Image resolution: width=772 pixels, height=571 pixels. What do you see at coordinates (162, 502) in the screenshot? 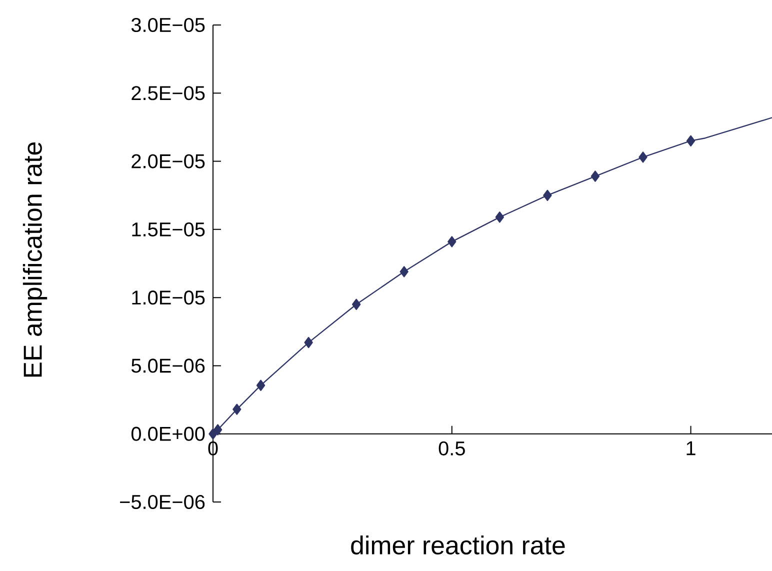
I see `y-tick-label: −5.0E−06` at bounding box center [162, 502].